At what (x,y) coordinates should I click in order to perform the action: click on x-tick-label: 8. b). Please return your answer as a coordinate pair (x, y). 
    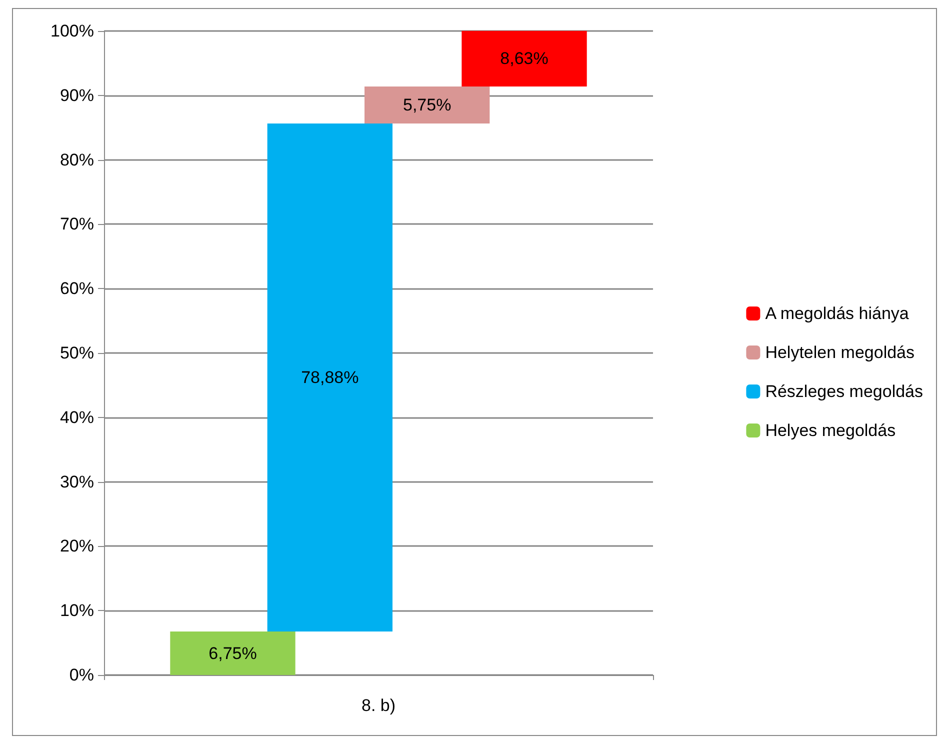
    Looking at the image, I should click on (378, 705).